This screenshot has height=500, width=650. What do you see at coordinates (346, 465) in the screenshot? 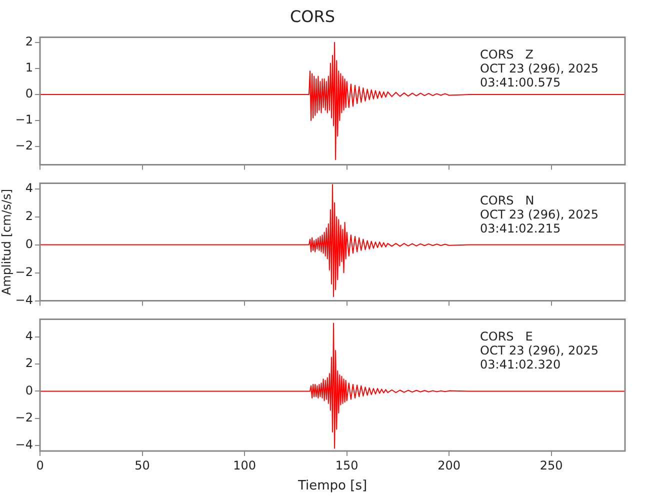
I see `x-tick-label: 150` at bounding box center [346, 465].